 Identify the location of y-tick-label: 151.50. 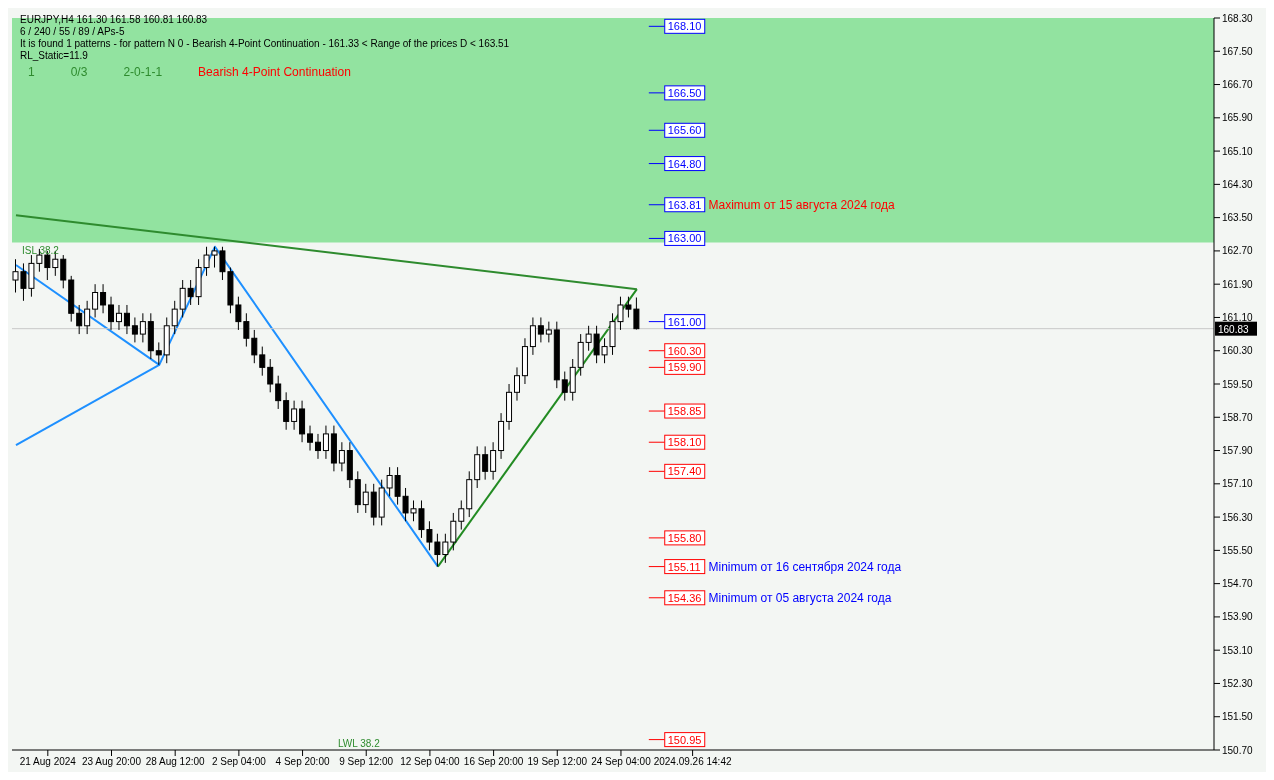
(1238, 717).